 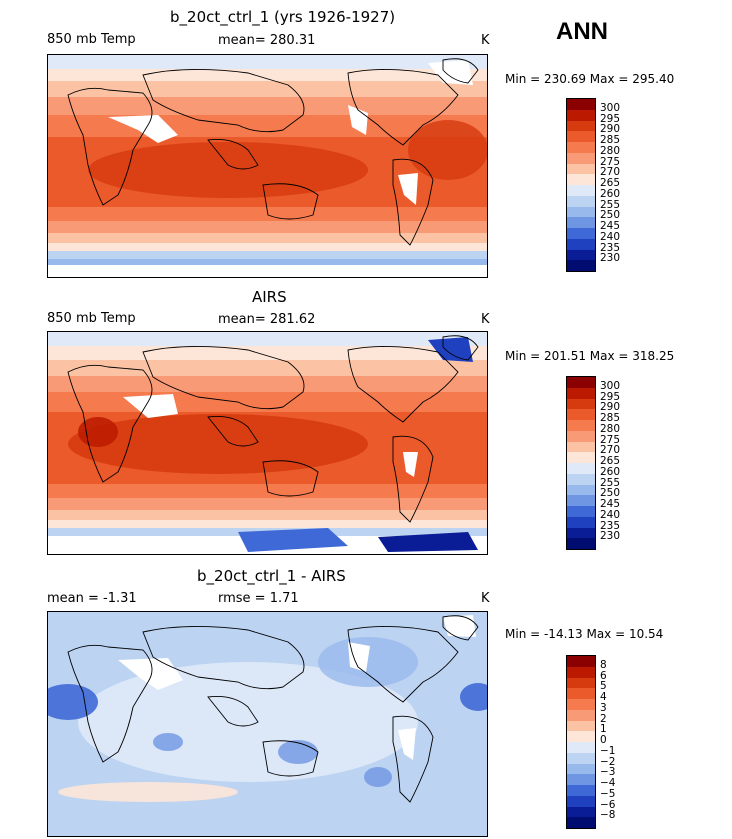 What do you see at coordinates (610, 140) in the screenshot?
I see `panel1-colorbar-label: 285` at bounding box center [610, 140].